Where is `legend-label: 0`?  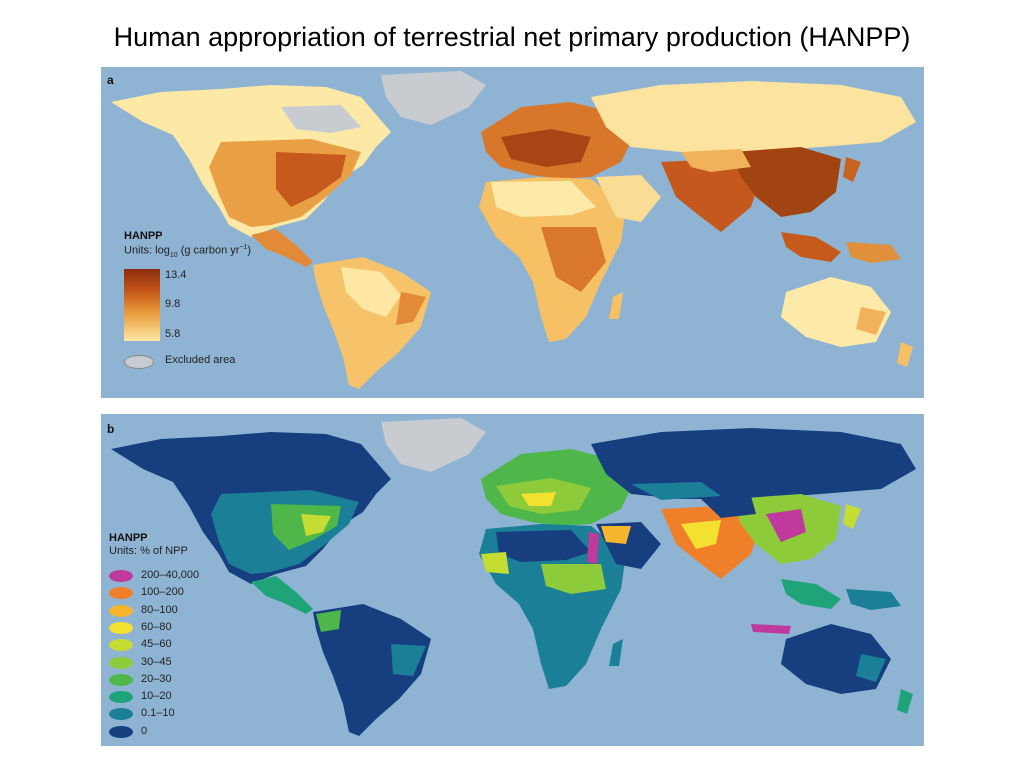 legend-label: 0 is located at coordinates (144, 730).